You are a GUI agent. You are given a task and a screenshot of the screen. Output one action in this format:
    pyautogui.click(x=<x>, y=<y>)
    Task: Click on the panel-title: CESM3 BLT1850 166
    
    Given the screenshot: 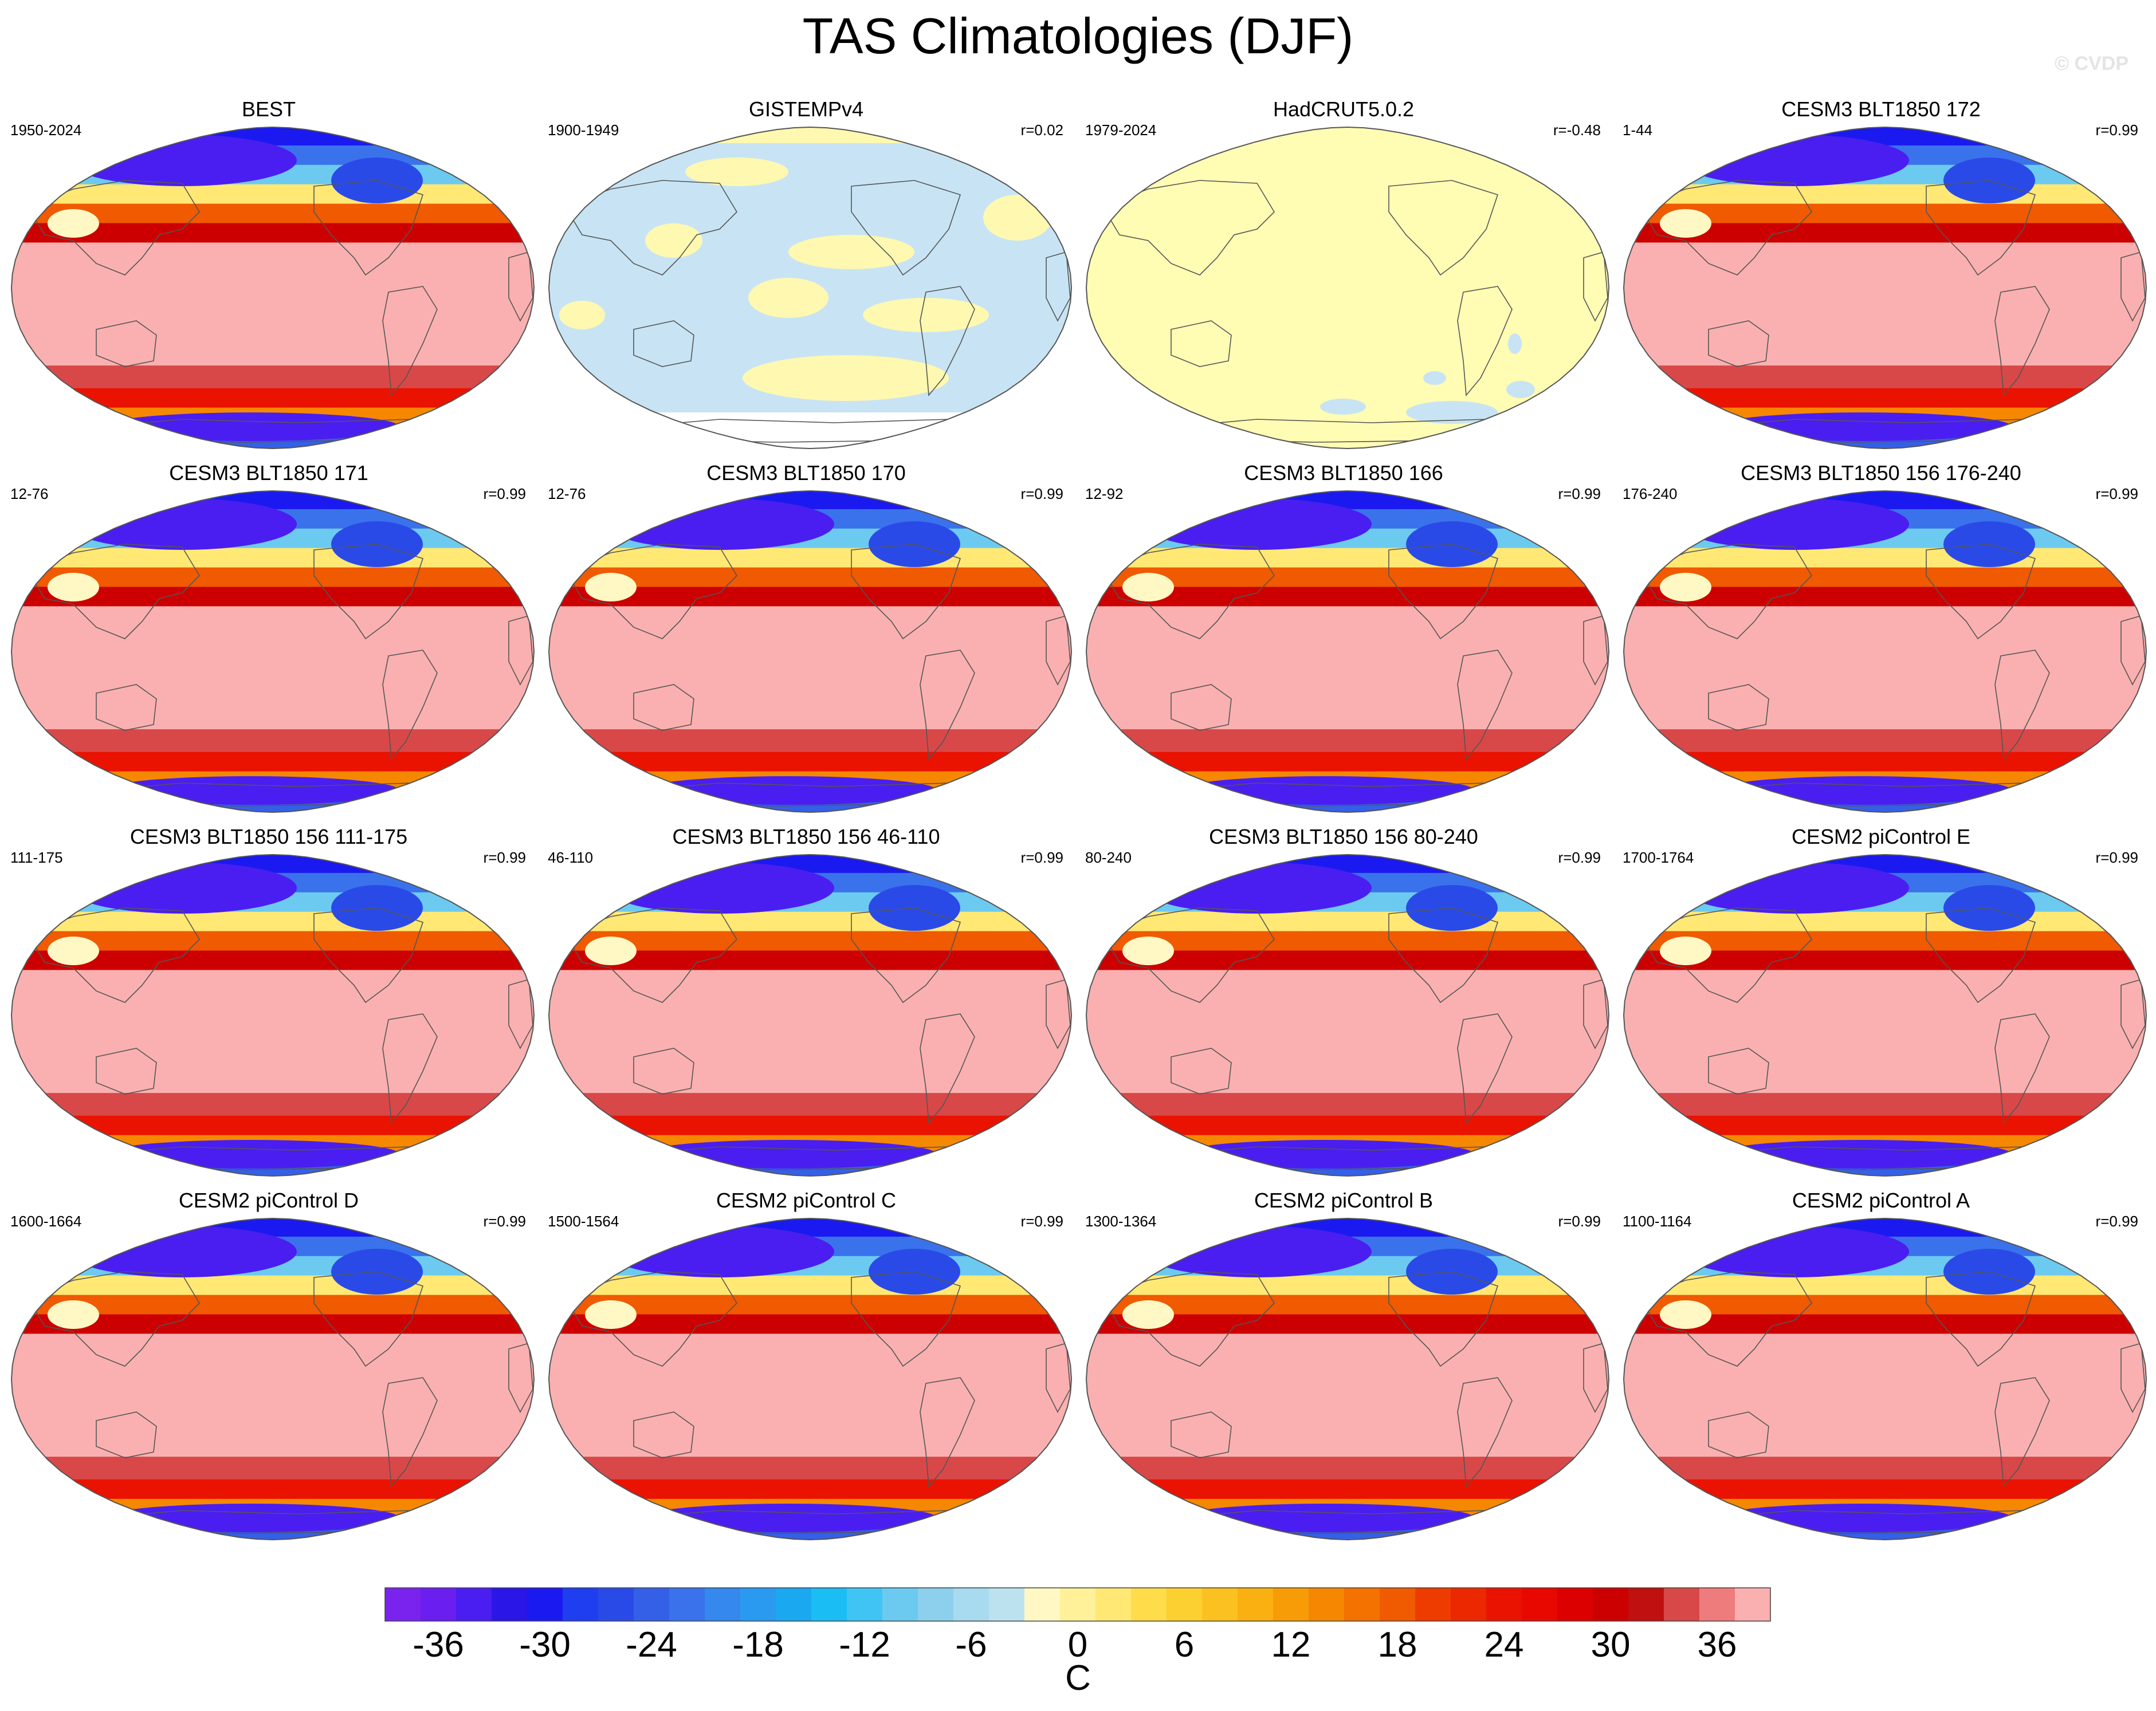 What is the action you would take?
    pyautogui.click(x=1343, y=473)
    